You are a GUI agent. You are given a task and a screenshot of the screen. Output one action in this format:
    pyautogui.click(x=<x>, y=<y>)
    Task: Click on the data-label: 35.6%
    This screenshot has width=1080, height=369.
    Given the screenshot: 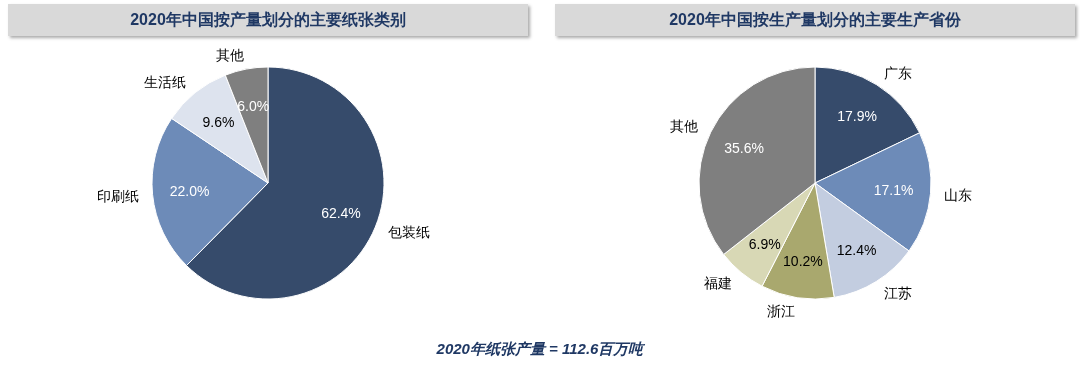 What is the action you would take?
    pyautogui.click(x=744, y=148)
    